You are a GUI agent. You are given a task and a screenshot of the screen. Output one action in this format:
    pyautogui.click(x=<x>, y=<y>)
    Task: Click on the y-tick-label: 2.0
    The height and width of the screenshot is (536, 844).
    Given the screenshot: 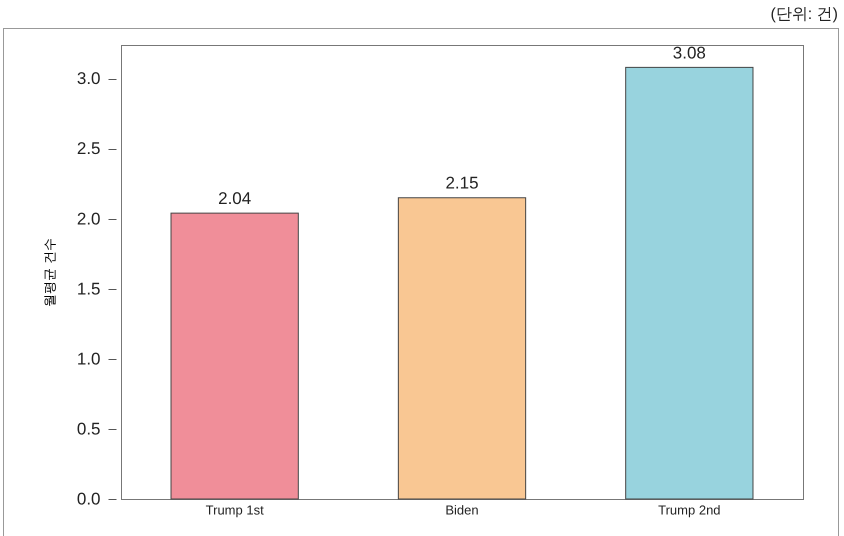 What is the action you would take?
    pyautogui.click(x=88, y=218)
    